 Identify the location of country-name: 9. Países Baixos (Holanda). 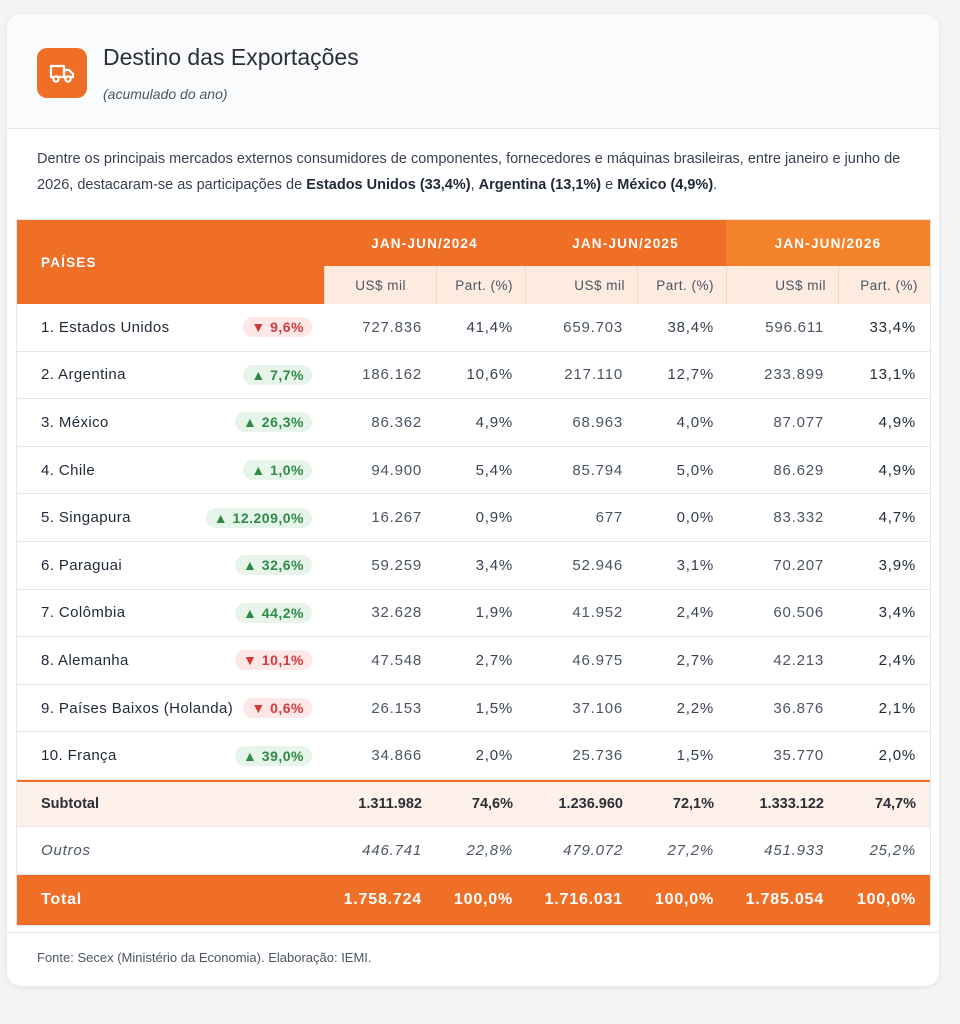
(137, 708).